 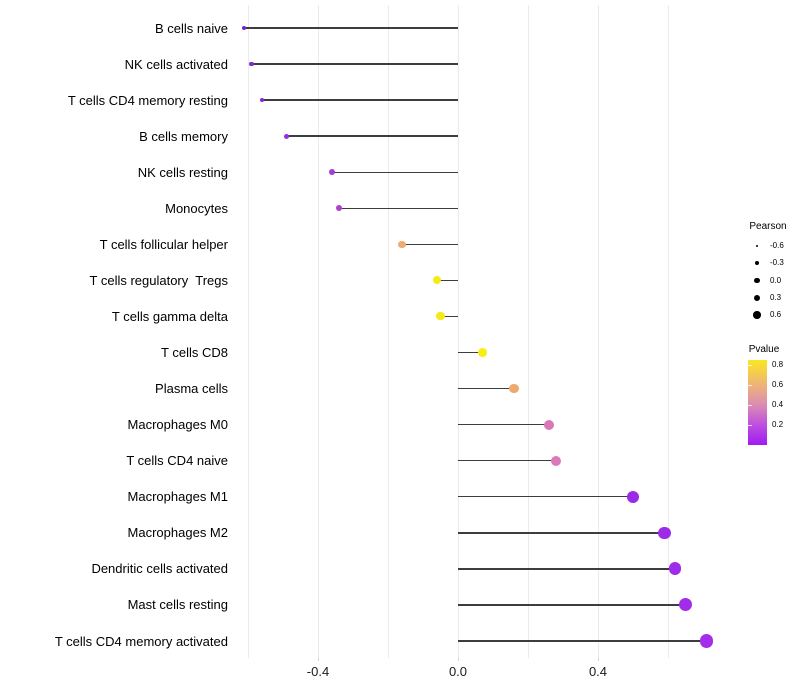 What do you see at coordinates (764, 349) in the screenshot?
I see `pvalue-legend-title: Pvalue` at bounding box center [764, 349].